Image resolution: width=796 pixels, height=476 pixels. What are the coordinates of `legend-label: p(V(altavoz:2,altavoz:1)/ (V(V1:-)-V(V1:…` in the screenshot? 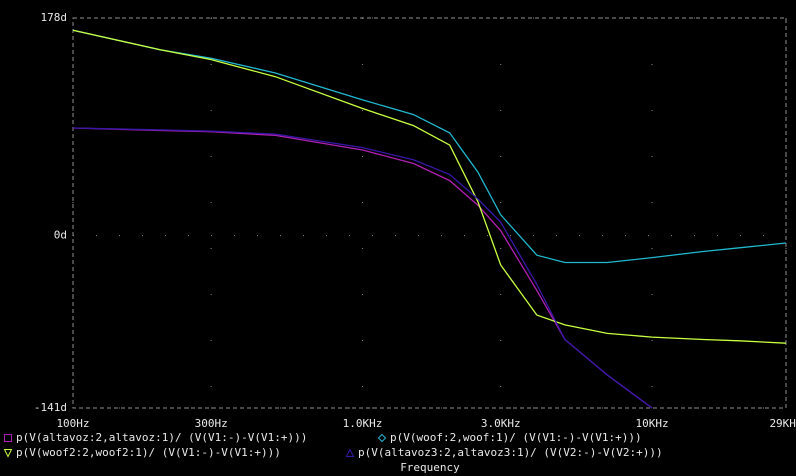 It's located at (161, 437).